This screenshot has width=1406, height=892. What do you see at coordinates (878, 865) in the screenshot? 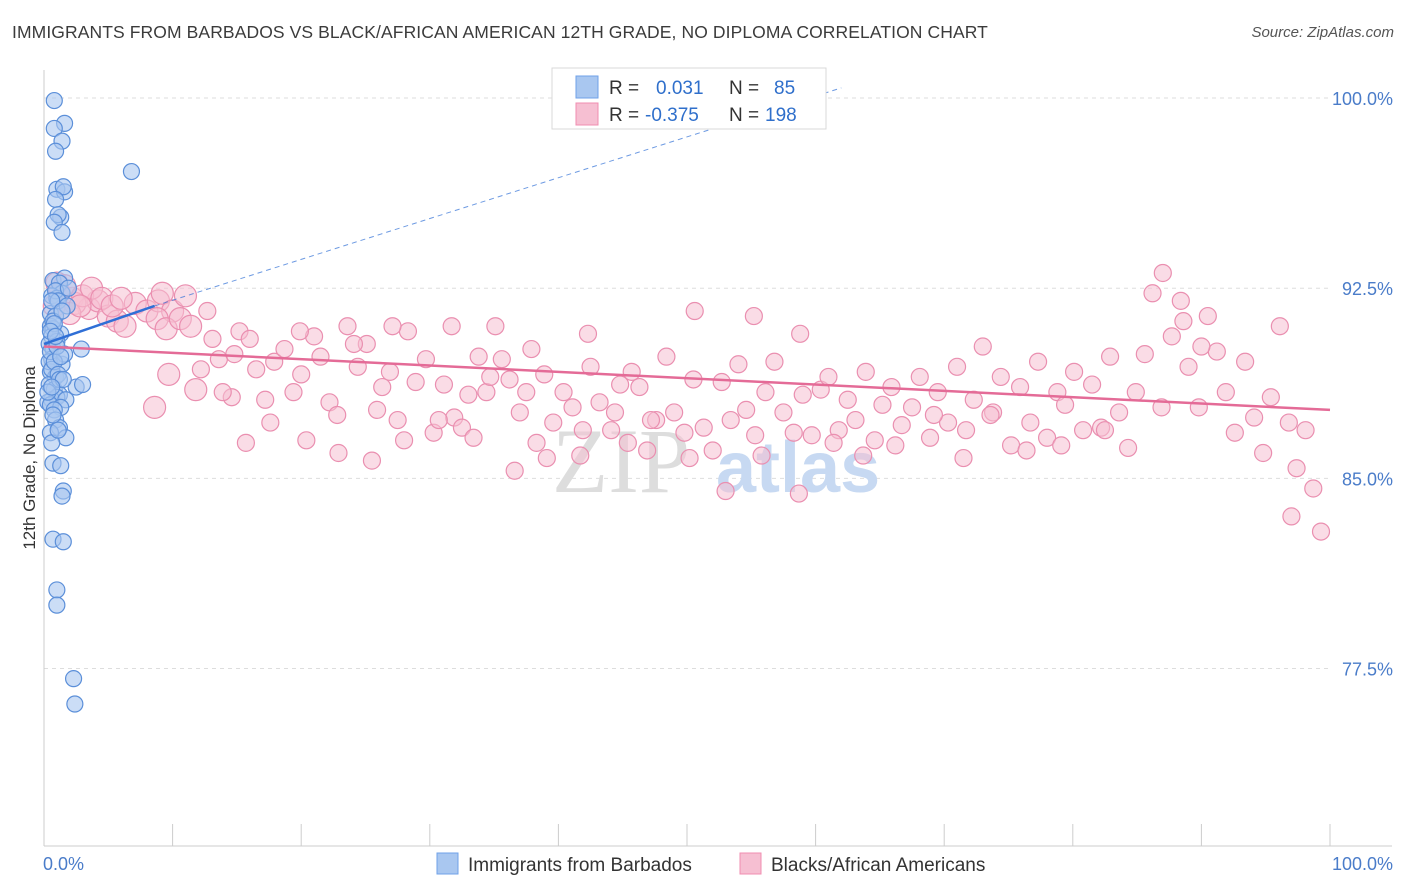
I see `bottom-legend-label-pink: Blacks/African Americans` at bounding box center [878, 865].